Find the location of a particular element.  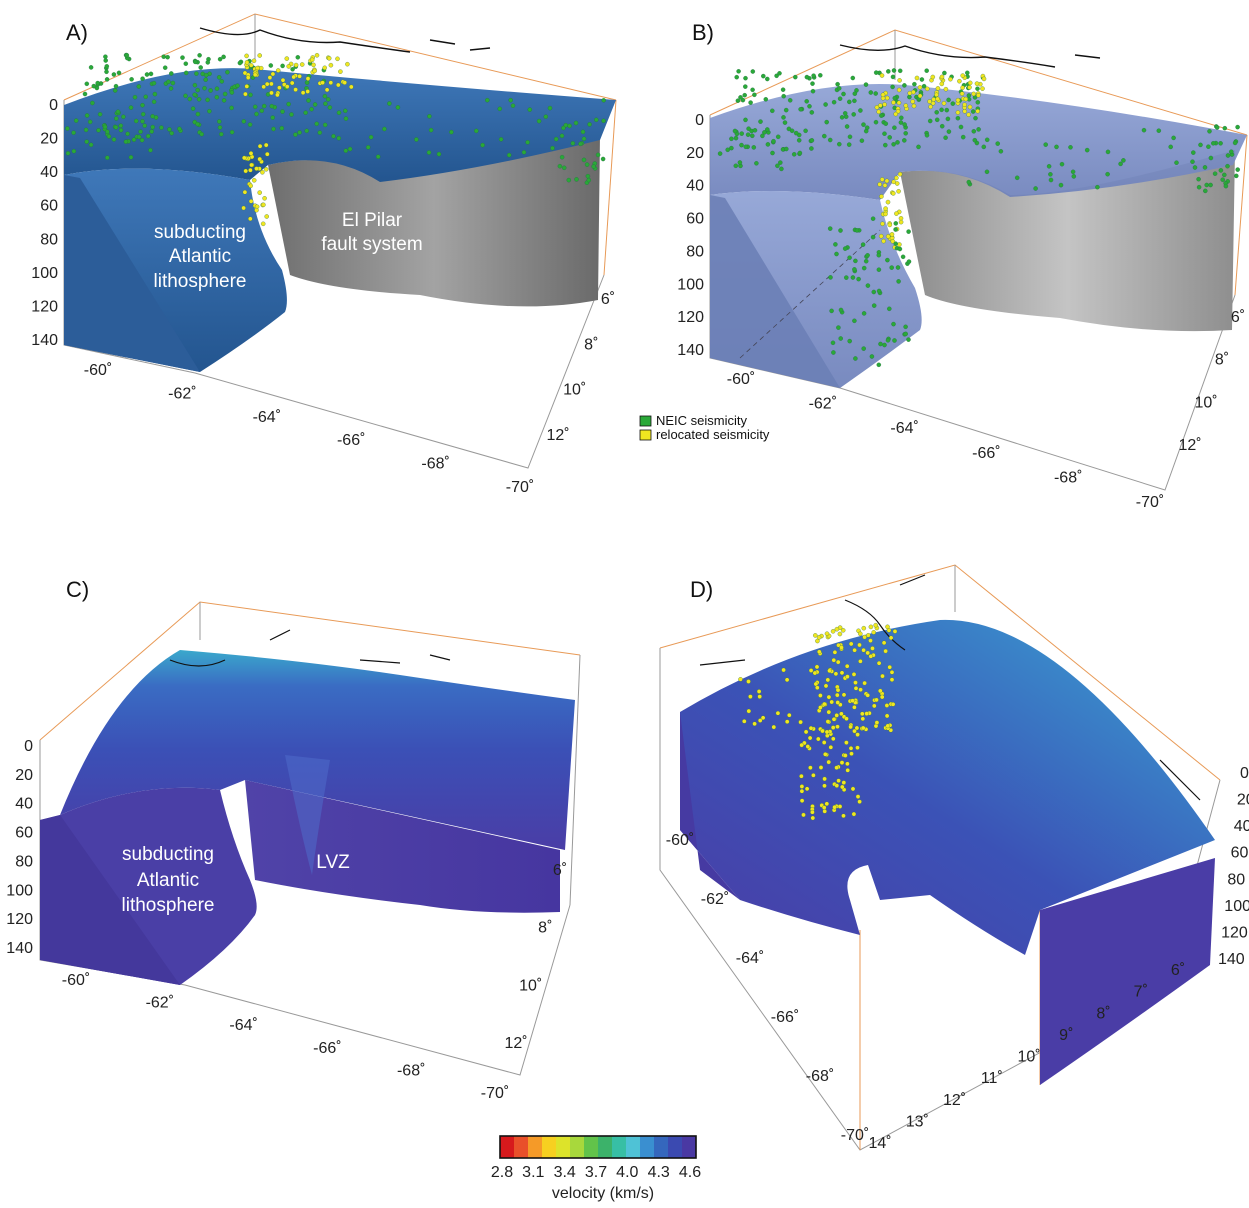

colorbar-swatch is located at coordinates (689, 1147).